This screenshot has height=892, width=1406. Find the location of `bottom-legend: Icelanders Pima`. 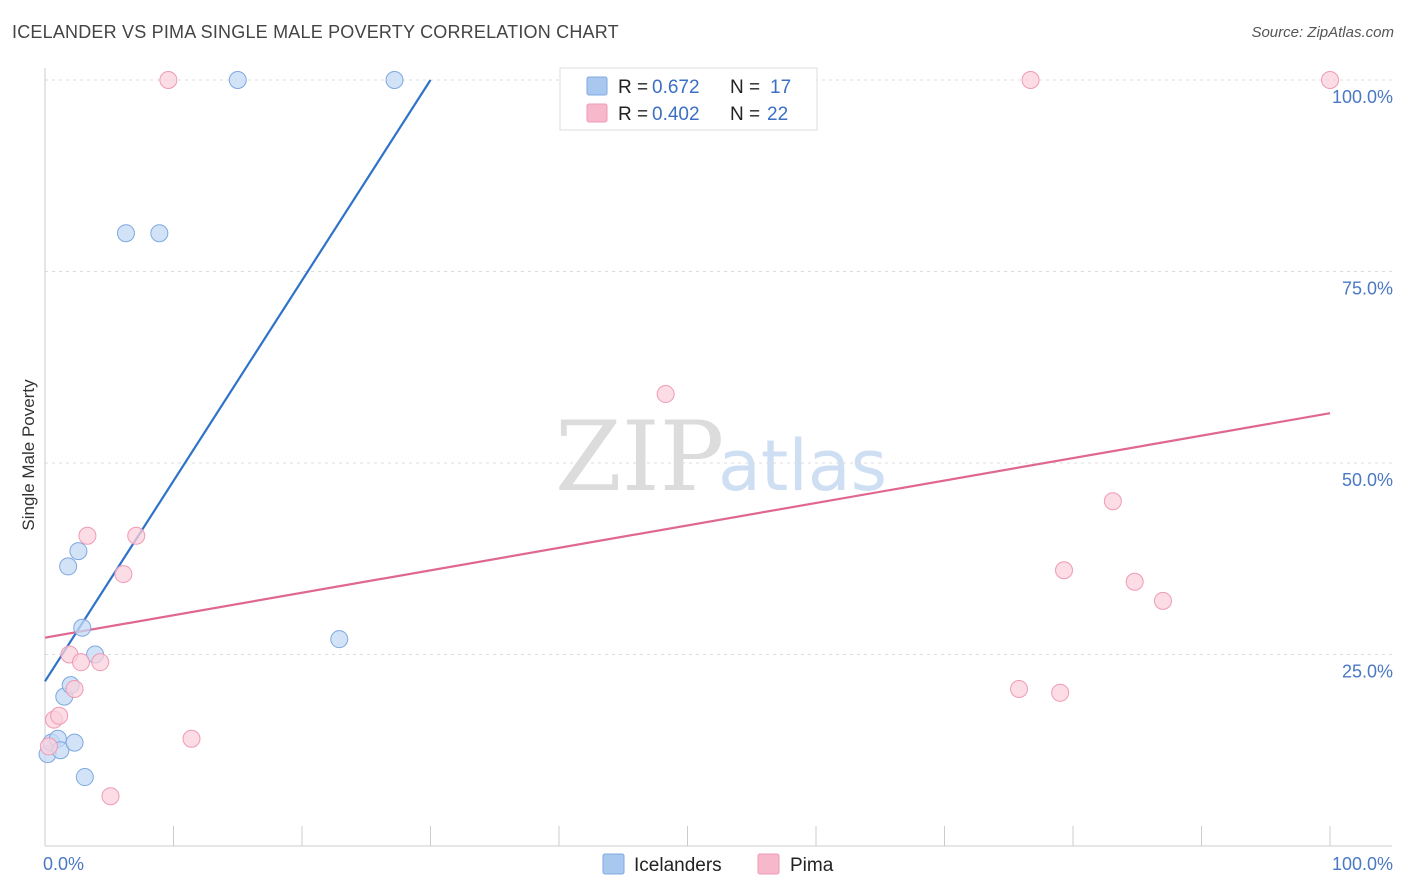

bottom-legend: Icelanders Pima is located at coordinates (718, 864).